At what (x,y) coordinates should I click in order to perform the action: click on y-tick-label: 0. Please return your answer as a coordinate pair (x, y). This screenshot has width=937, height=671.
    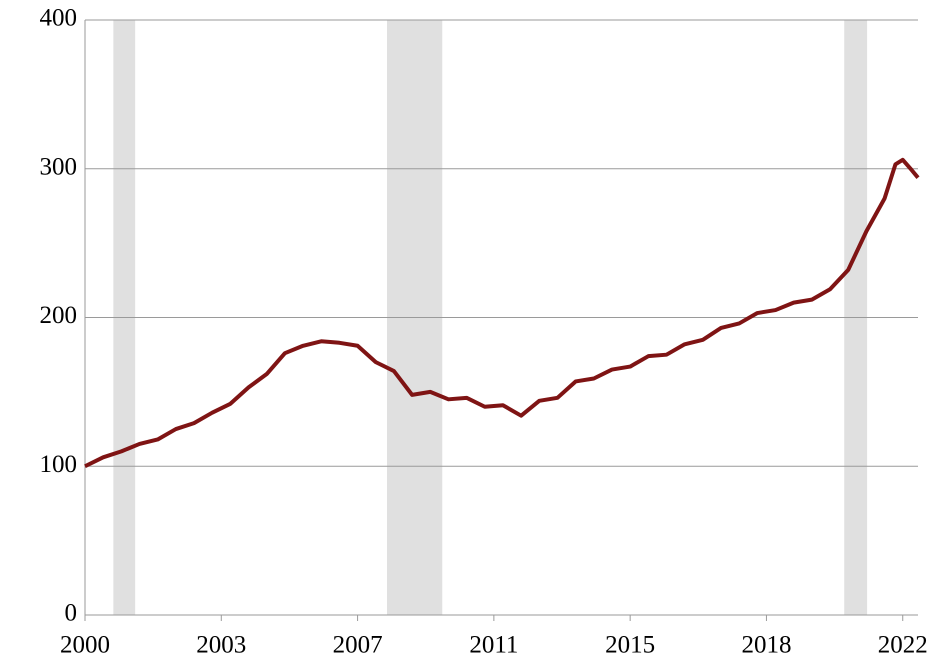
    Looking at the image, I should click on (71, 613).